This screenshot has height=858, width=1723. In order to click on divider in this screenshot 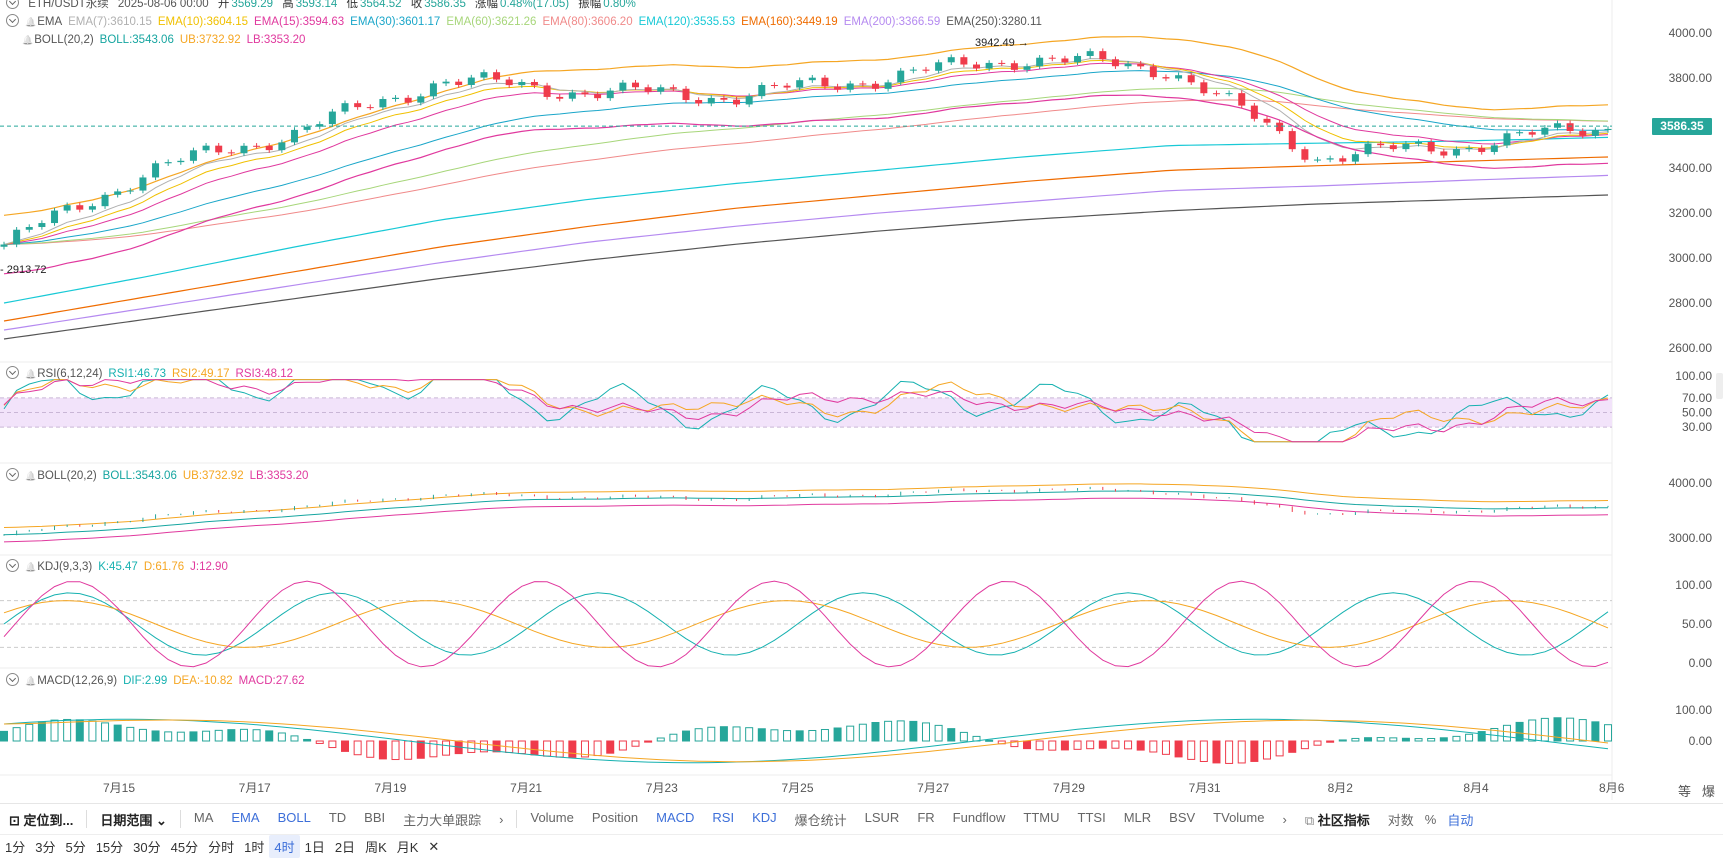, I will do `click(87, 819)`.